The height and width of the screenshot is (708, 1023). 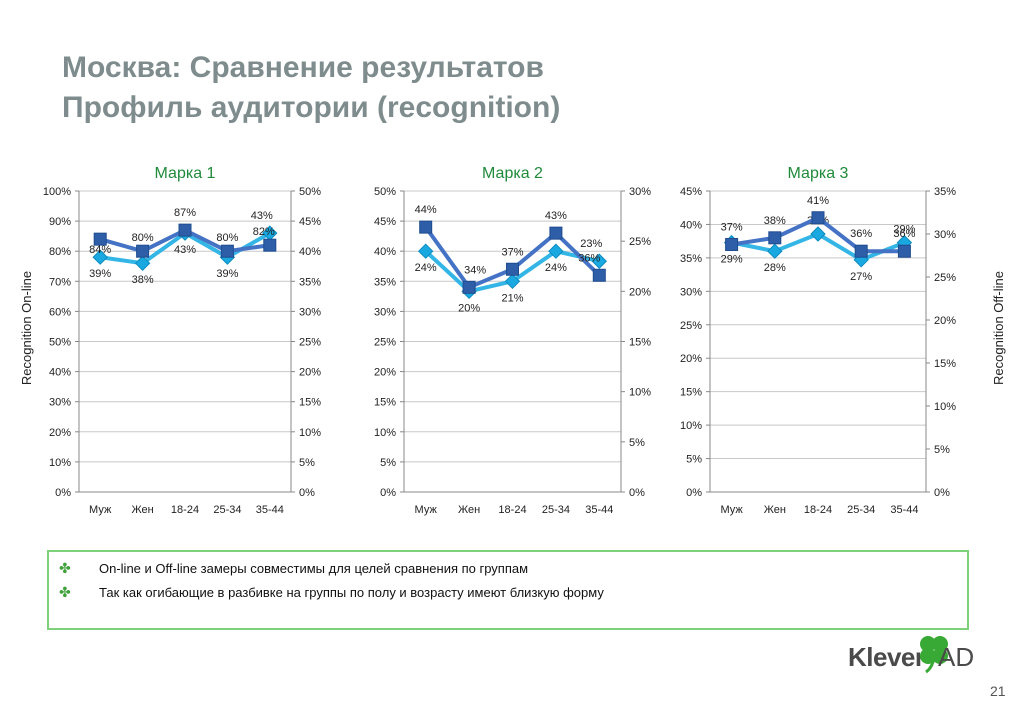 What do you see at coordinates (60, 252) in the screenshot?
I see `left-tick-label: 80%` at bounding box center [60, 252].